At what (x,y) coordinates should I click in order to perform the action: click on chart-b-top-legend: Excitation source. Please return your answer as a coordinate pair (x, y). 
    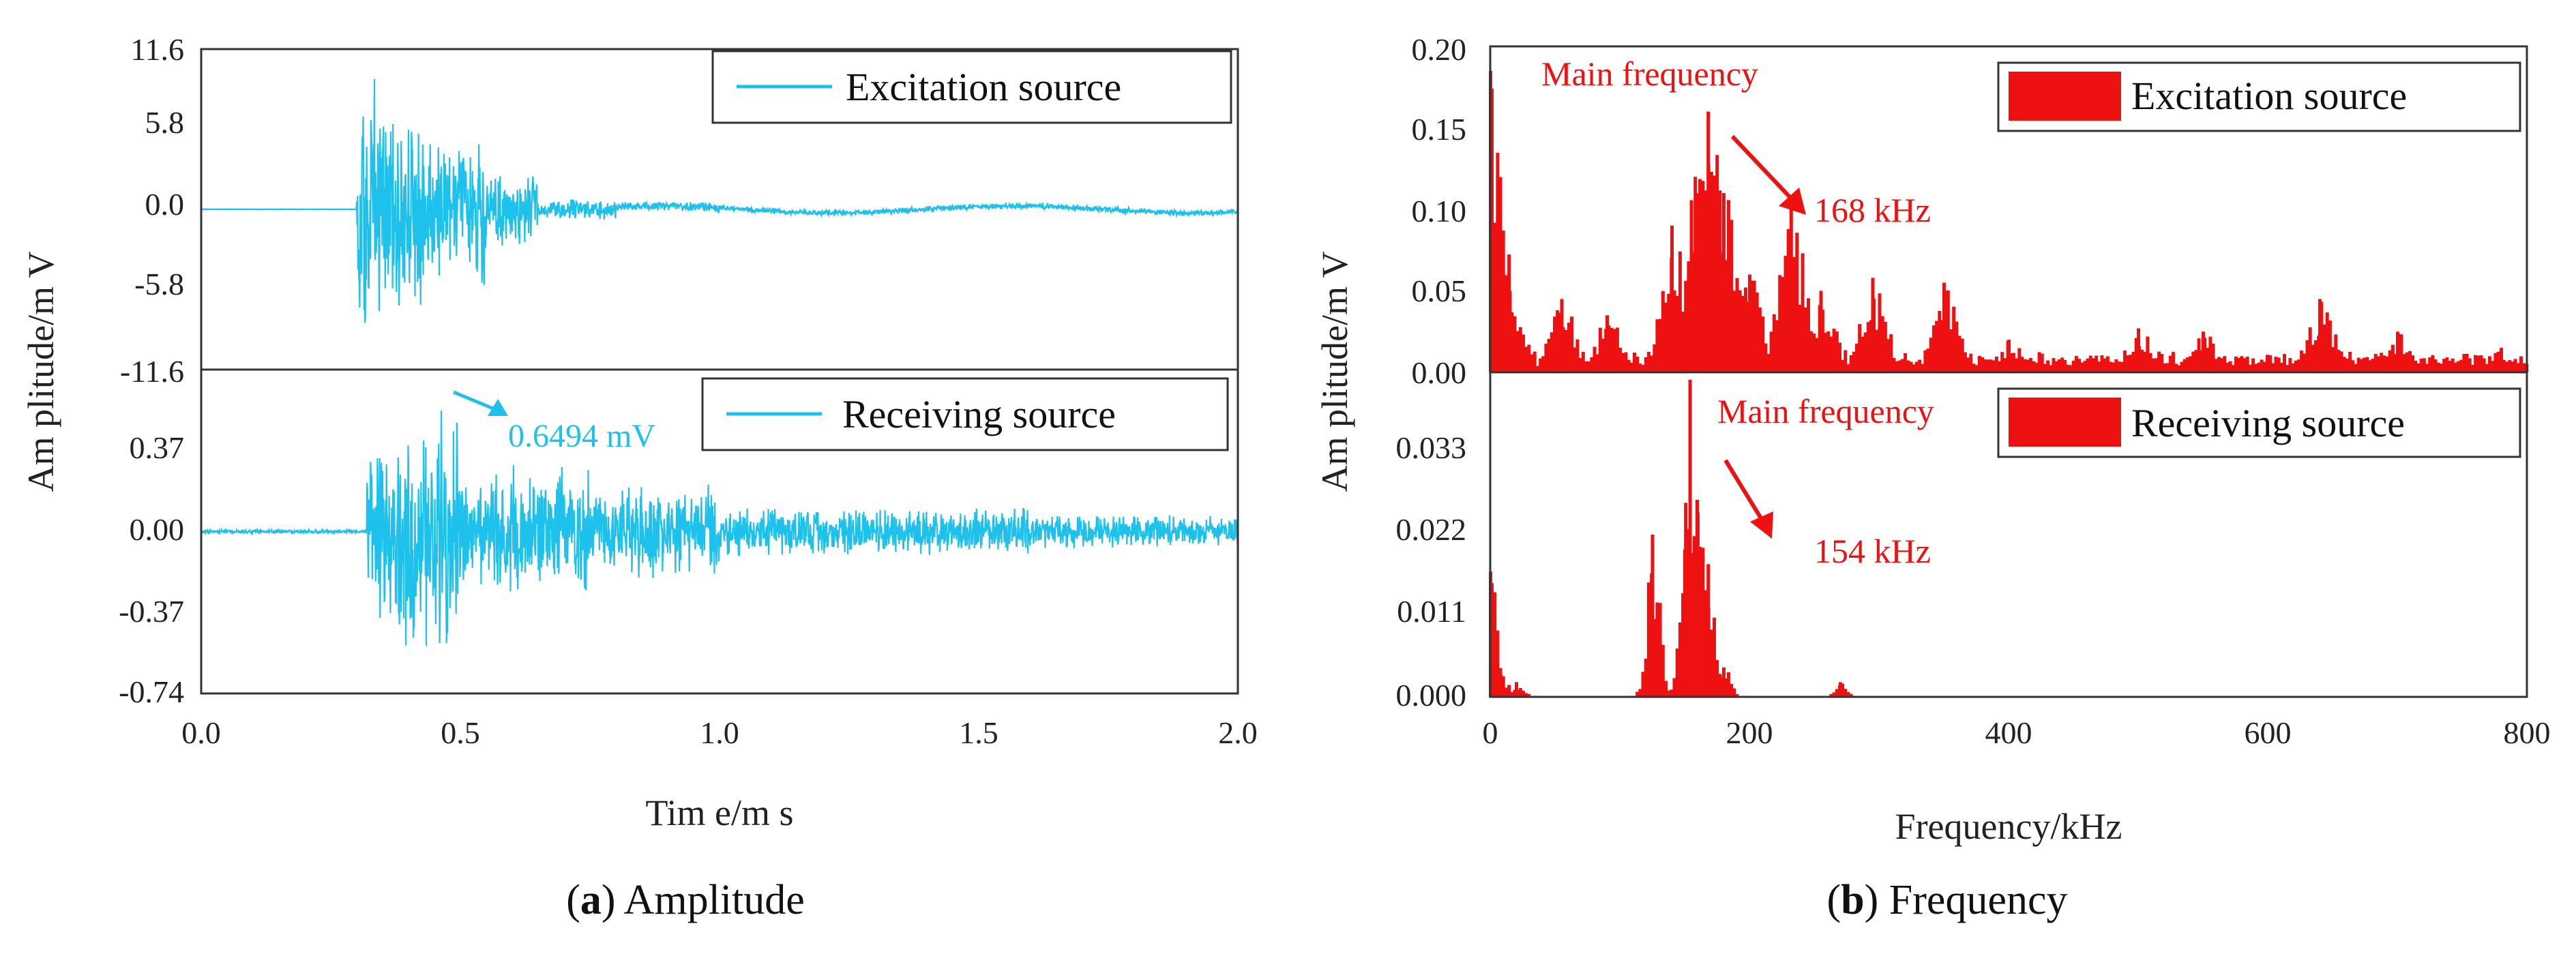
    Looking at the image, I should click on (2259, 96).